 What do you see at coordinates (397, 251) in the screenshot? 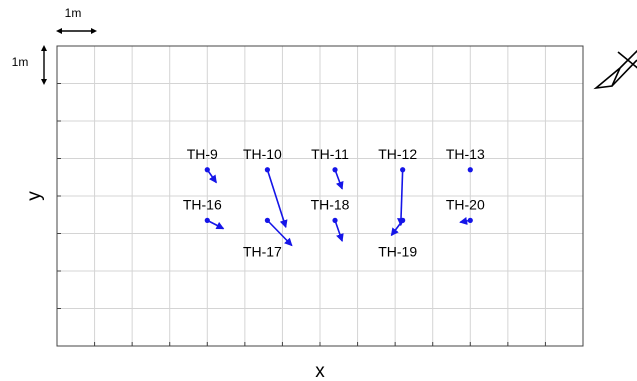
I see `point-label: TH-19` at bounding box center [397, 251].